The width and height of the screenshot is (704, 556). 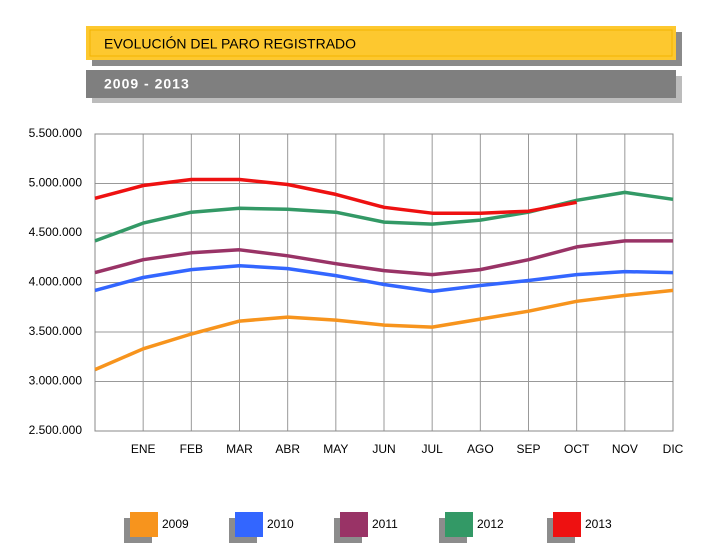 I want to click on title-inner, so click(x=381, y=43).